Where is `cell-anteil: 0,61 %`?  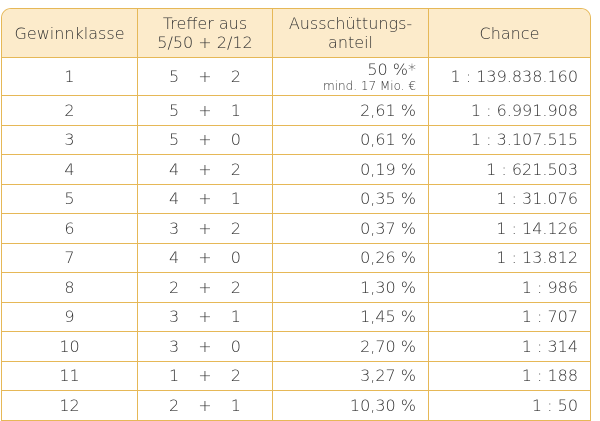
cell-anteil: 0,61 % is located at coordinates (351, 139).